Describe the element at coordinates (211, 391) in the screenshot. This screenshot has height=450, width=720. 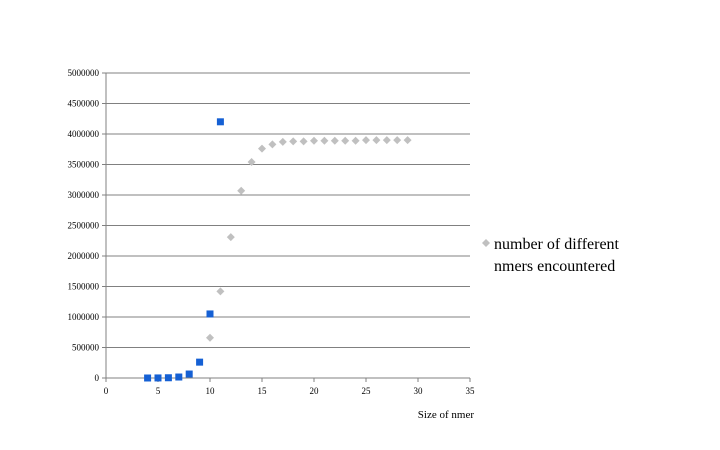
I see `x-tick-label: 10` at that location.